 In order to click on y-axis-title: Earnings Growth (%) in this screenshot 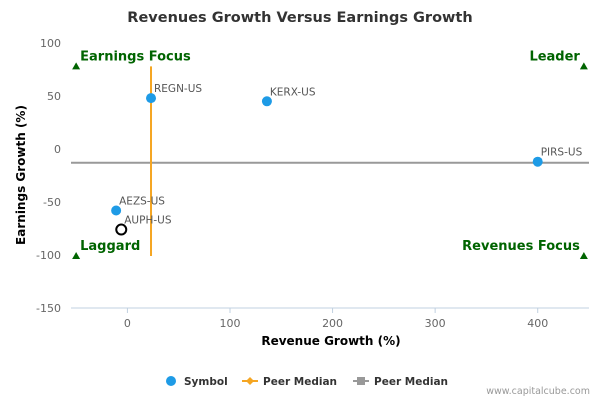, I will do `click(21, 175)`.